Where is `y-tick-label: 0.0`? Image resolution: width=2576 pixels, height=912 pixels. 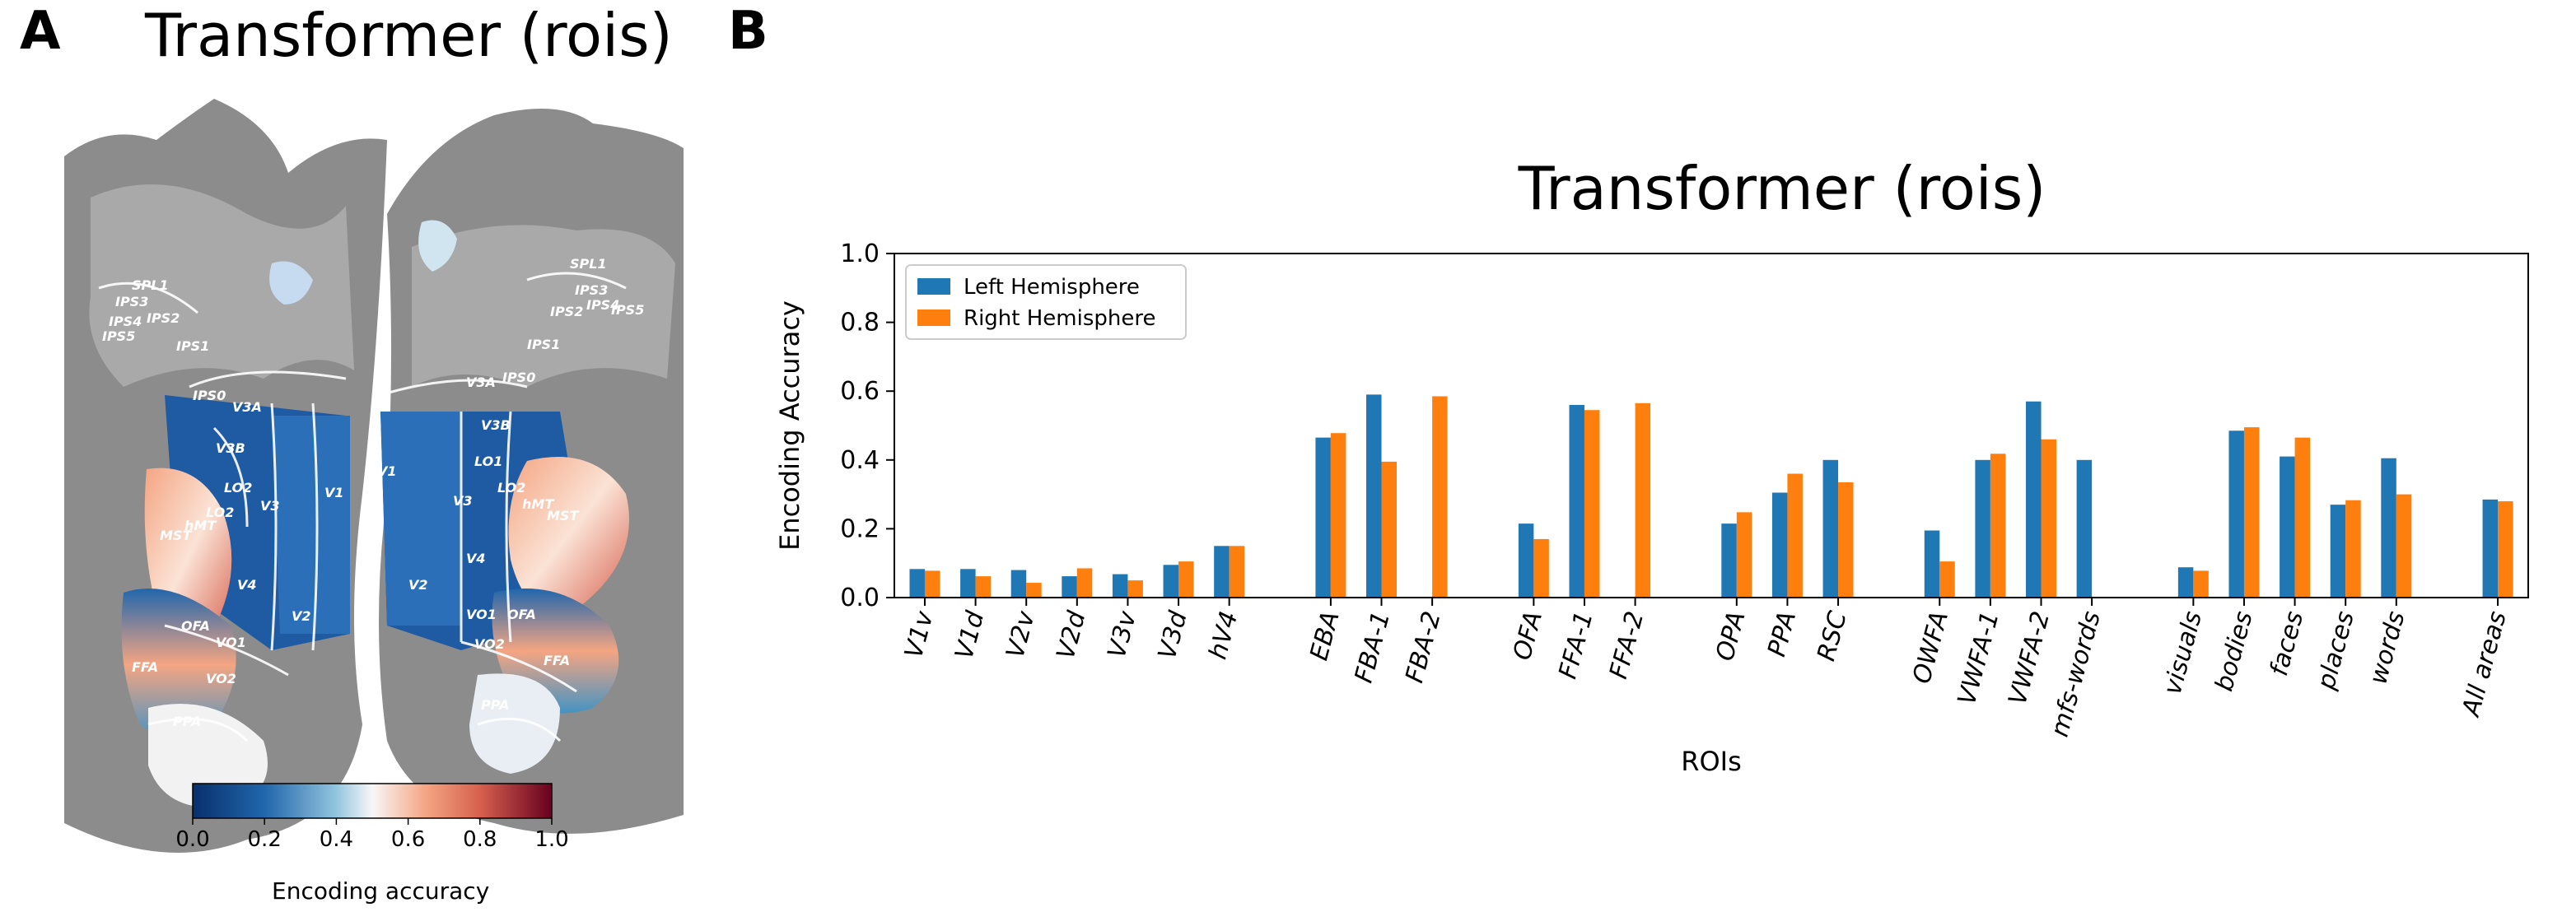 y-tick-label: 0.0 is located at coordinates (860, 598).